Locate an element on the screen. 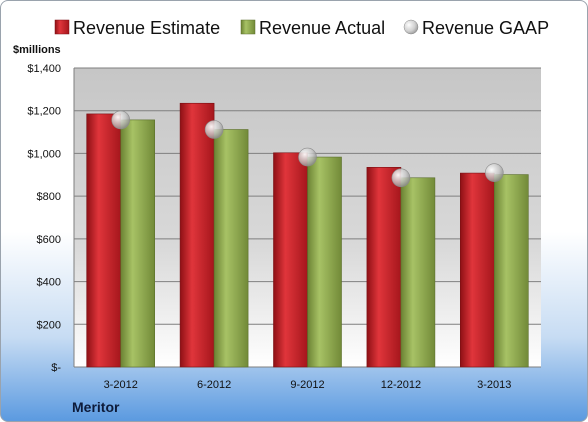 The height and width of the screenshot is (422, 588). y-tick-label: $- is located at coordinates (56, 368).